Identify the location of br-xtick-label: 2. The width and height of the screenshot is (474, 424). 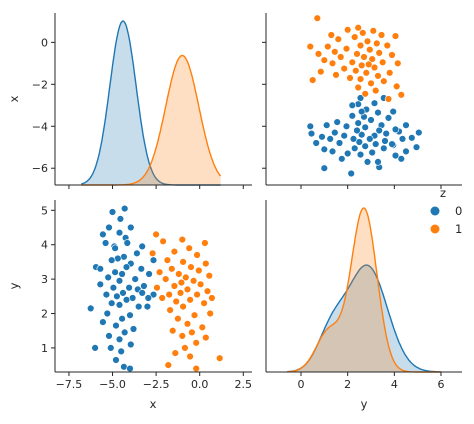
(347, 384).